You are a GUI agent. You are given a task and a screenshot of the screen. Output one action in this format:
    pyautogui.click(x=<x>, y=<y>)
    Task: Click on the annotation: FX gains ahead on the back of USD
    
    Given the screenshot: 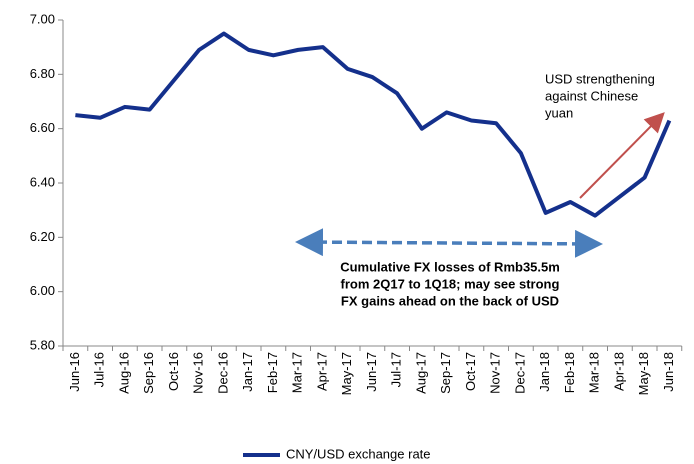 What is the action you would take?
    pyautogui.click(x=450, y=300)
    